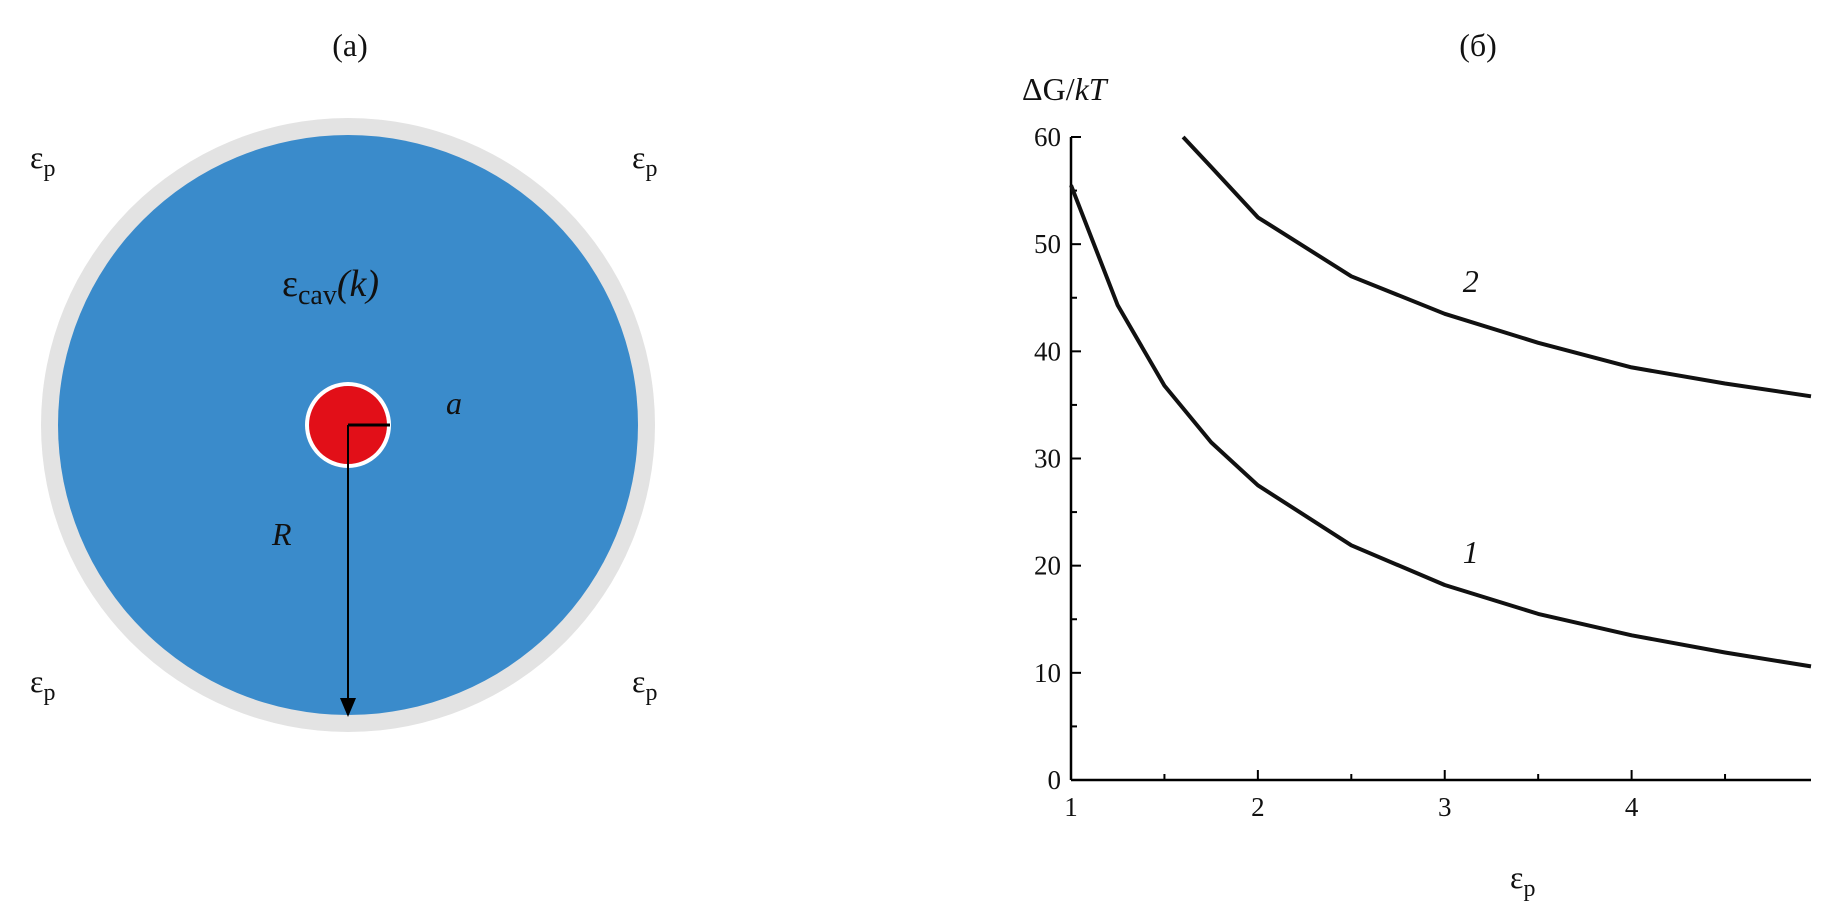 Image resolution: width=1838 pixels, height=918 pixels. Describe the element at coordinates (454, 403) in the screenshot. I see `inner-radius-label: a` at that location.